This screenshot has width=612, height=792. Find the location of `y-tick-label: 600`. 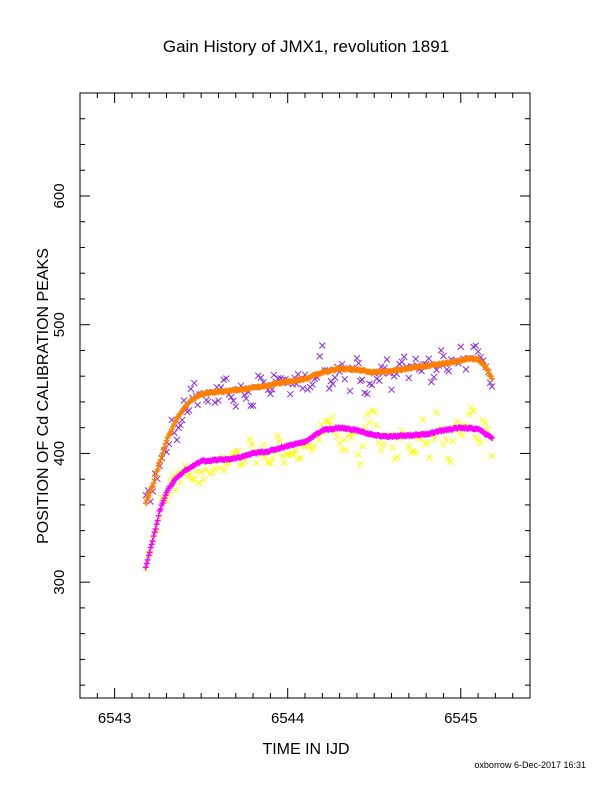

y-tick-label: 600 is located at coordinates (59, 195).